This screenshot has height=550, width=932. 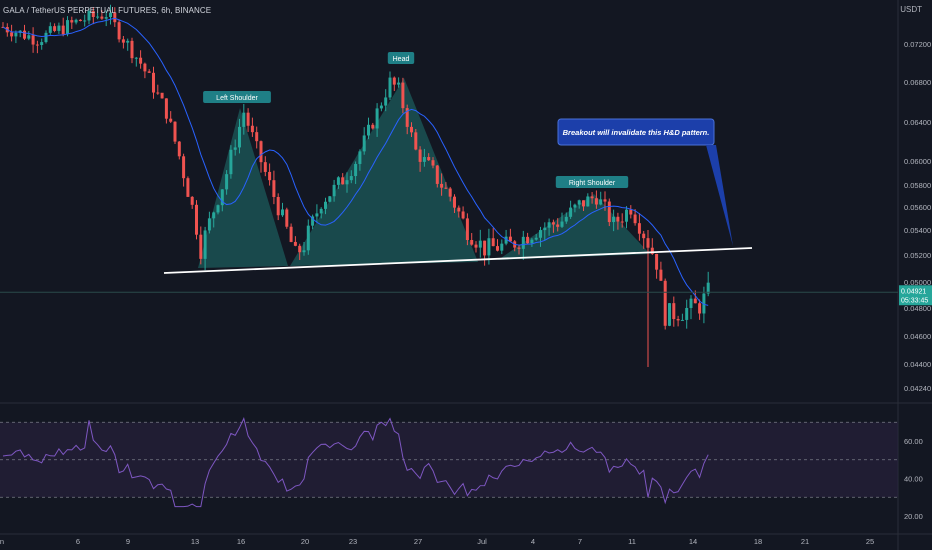 What do you see at coordinates (913, 291) in the screenshot?
I see `price-badge-value: 0.04921` at bounding box center [913, 291].